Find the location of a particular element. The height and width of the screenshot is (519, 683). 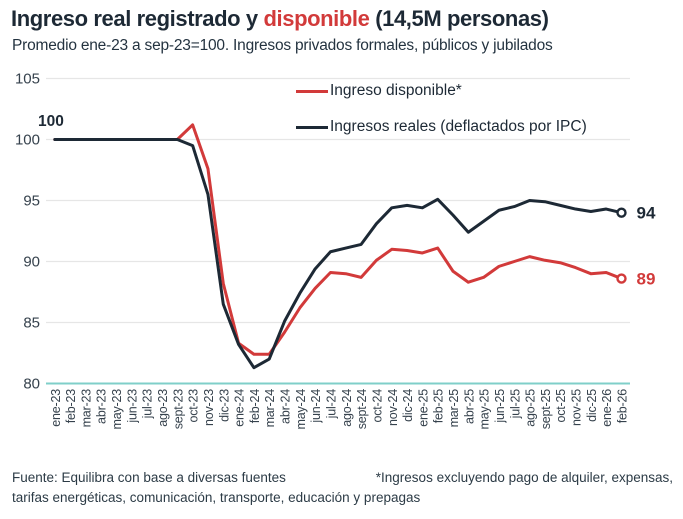

x-tick-label: sept-23 is located at coordinates (178, 409).